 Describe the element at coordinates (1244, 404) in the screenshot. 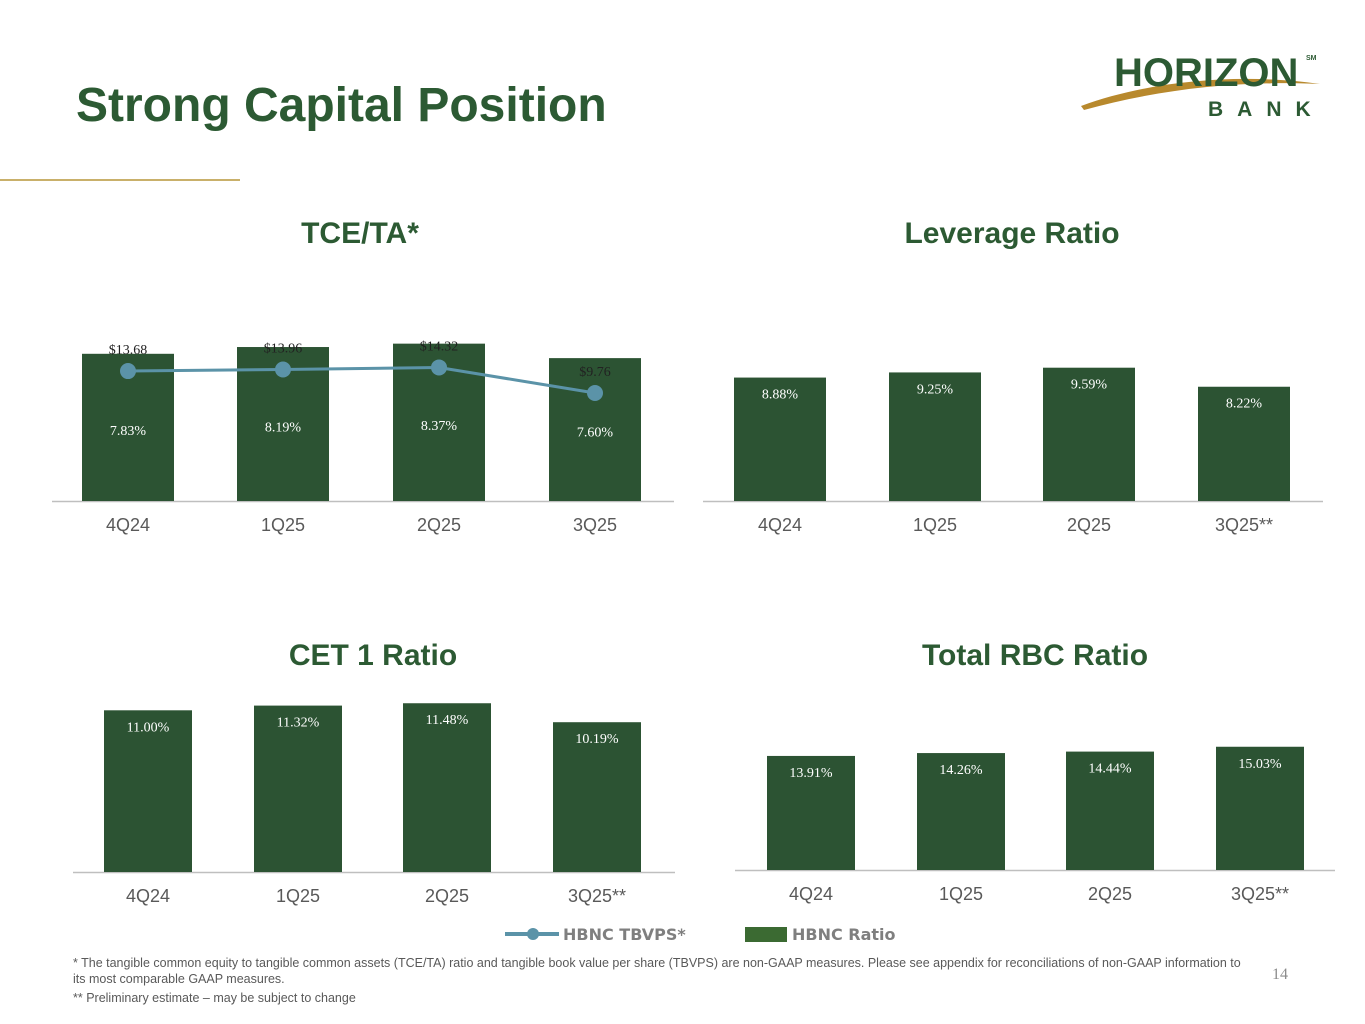

I see `leverage-bar-label: 8.22%` at that location.